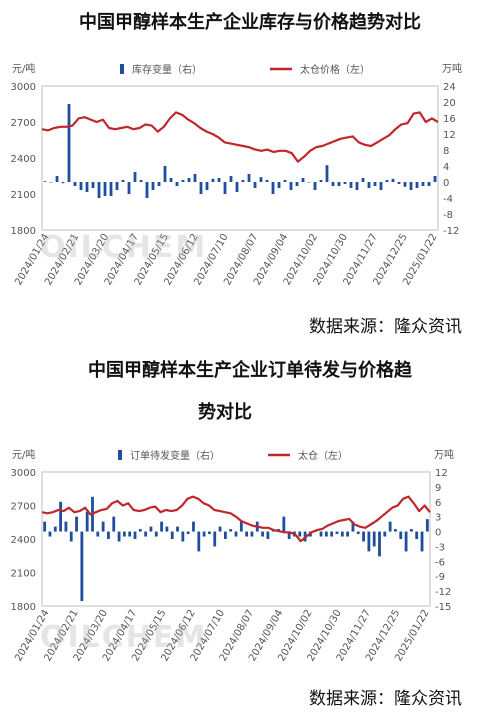 The image size is (500, 714). I want to click on chart1-watermark: OILCHEM, so click(124, 247).